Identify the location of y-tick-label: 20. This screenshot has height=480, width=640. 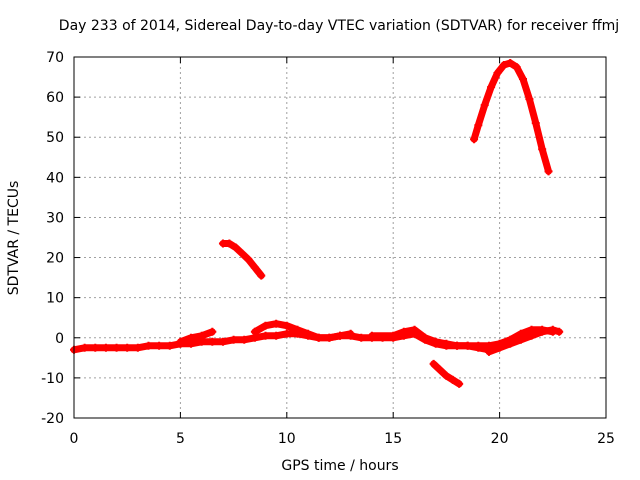
(55, 259).